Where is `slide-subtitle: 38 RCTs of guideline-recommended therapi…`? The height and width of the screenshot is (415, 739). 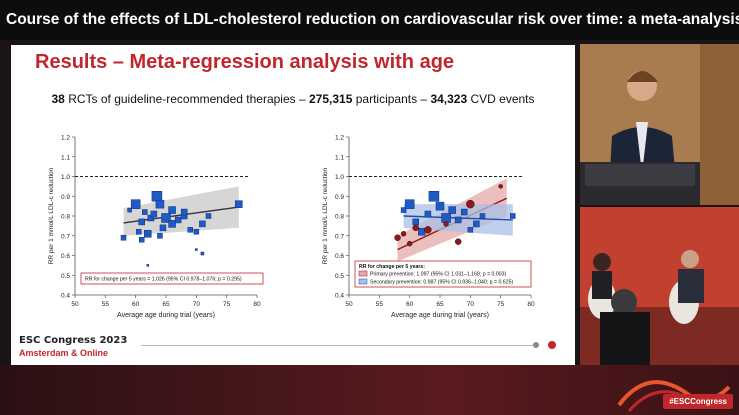
slide-subtitle: 38 RCTs of guideline-recommended therapi… is located at coordinates (293, 99).